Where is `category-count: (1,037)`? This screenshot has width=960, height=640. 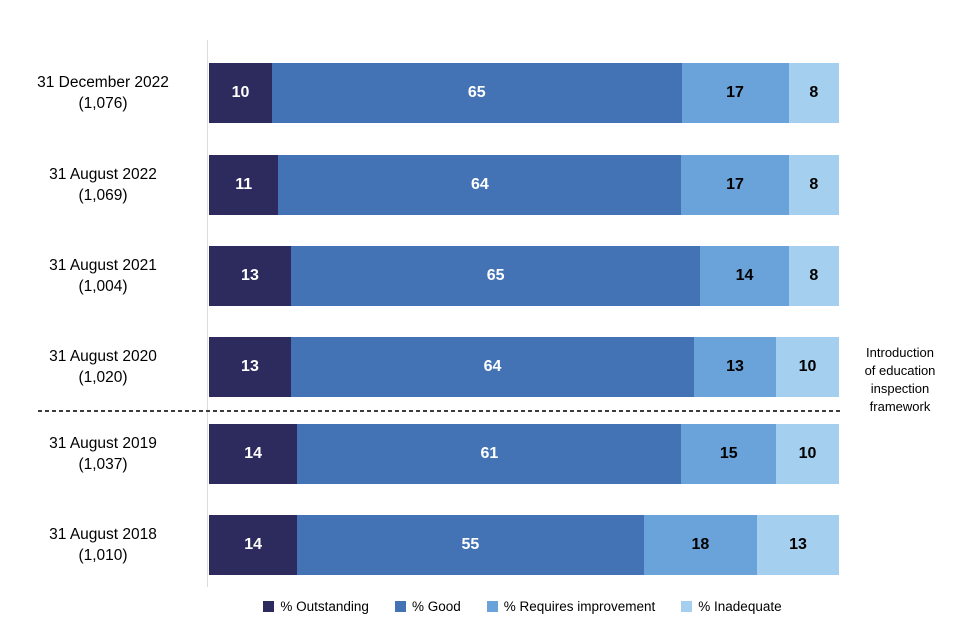
category-count: (1,037) is located at coordinates (103, 464).